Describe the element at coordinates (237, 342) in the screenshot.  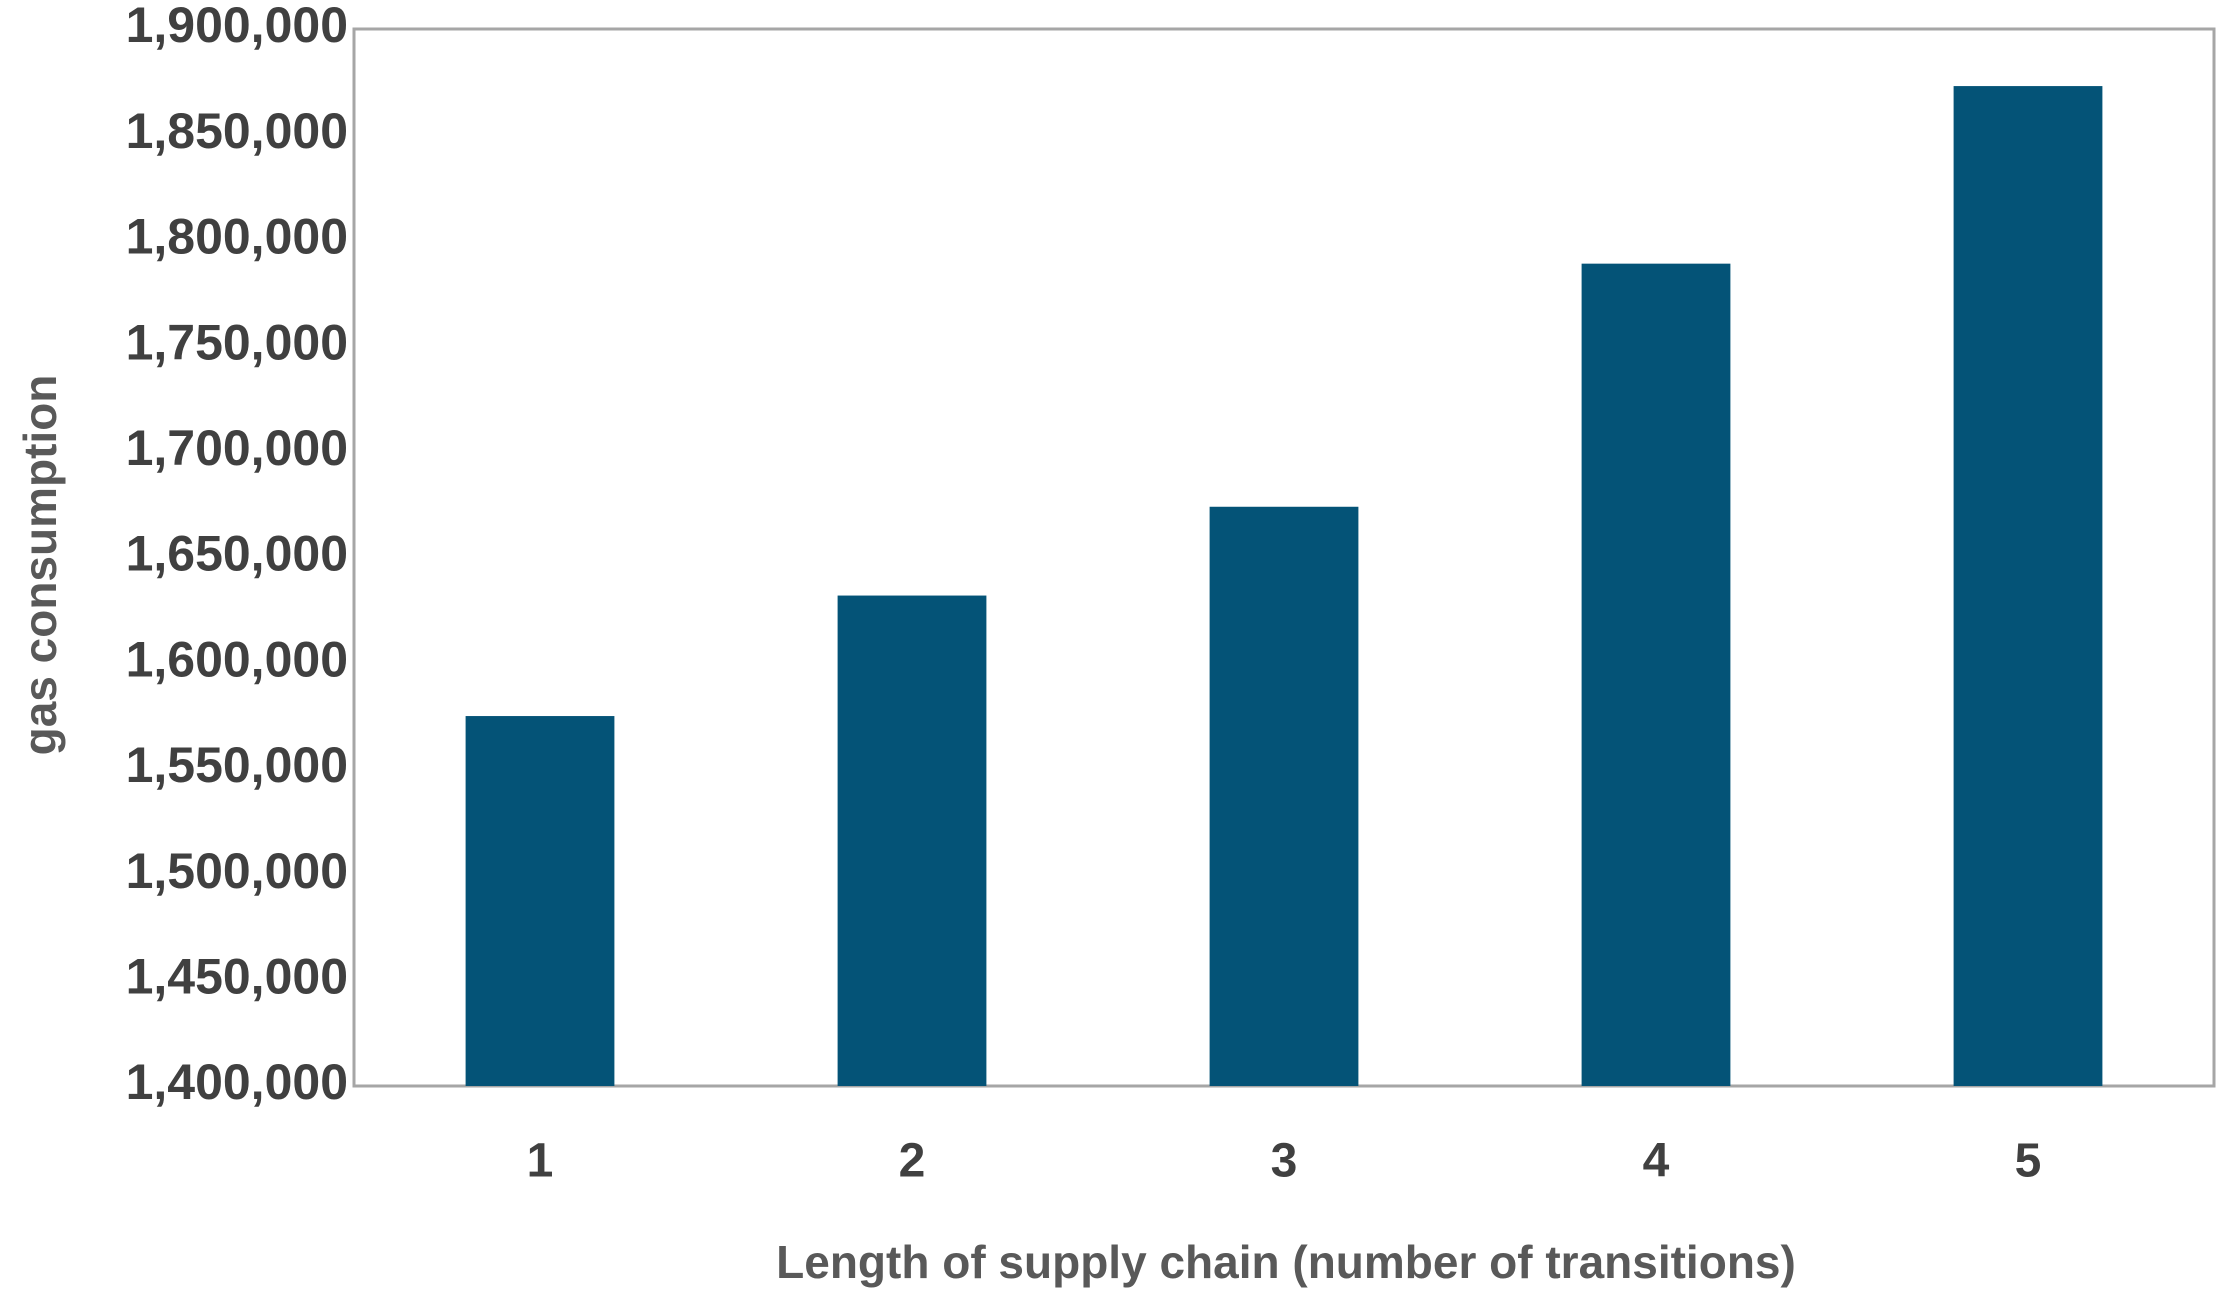
I see `y-tick-label: 1,750,000` at that location.